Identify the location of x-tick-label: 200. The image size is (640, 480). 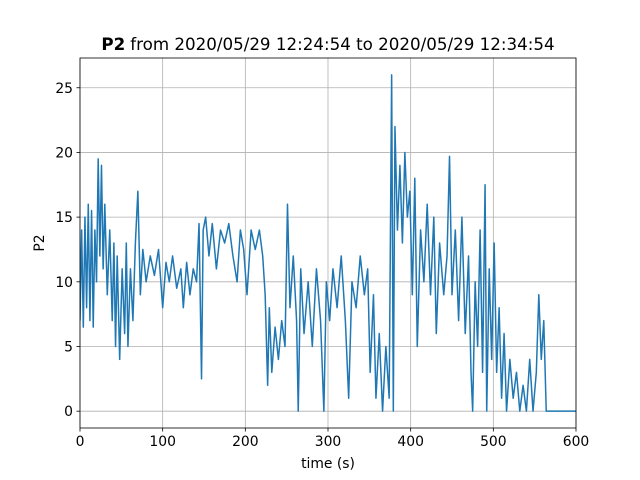
(245, 442).